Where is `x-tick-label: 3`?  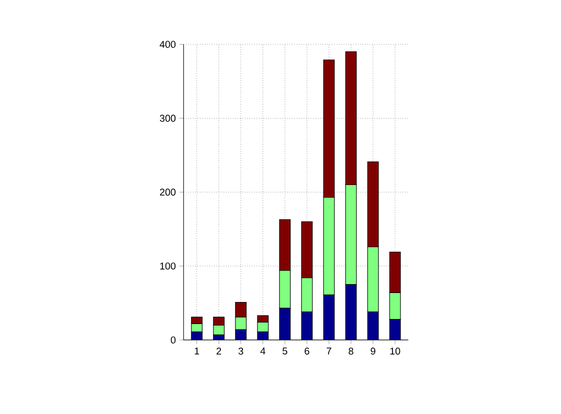 x-tick-label: 3 is located at coordinates (241, 351).